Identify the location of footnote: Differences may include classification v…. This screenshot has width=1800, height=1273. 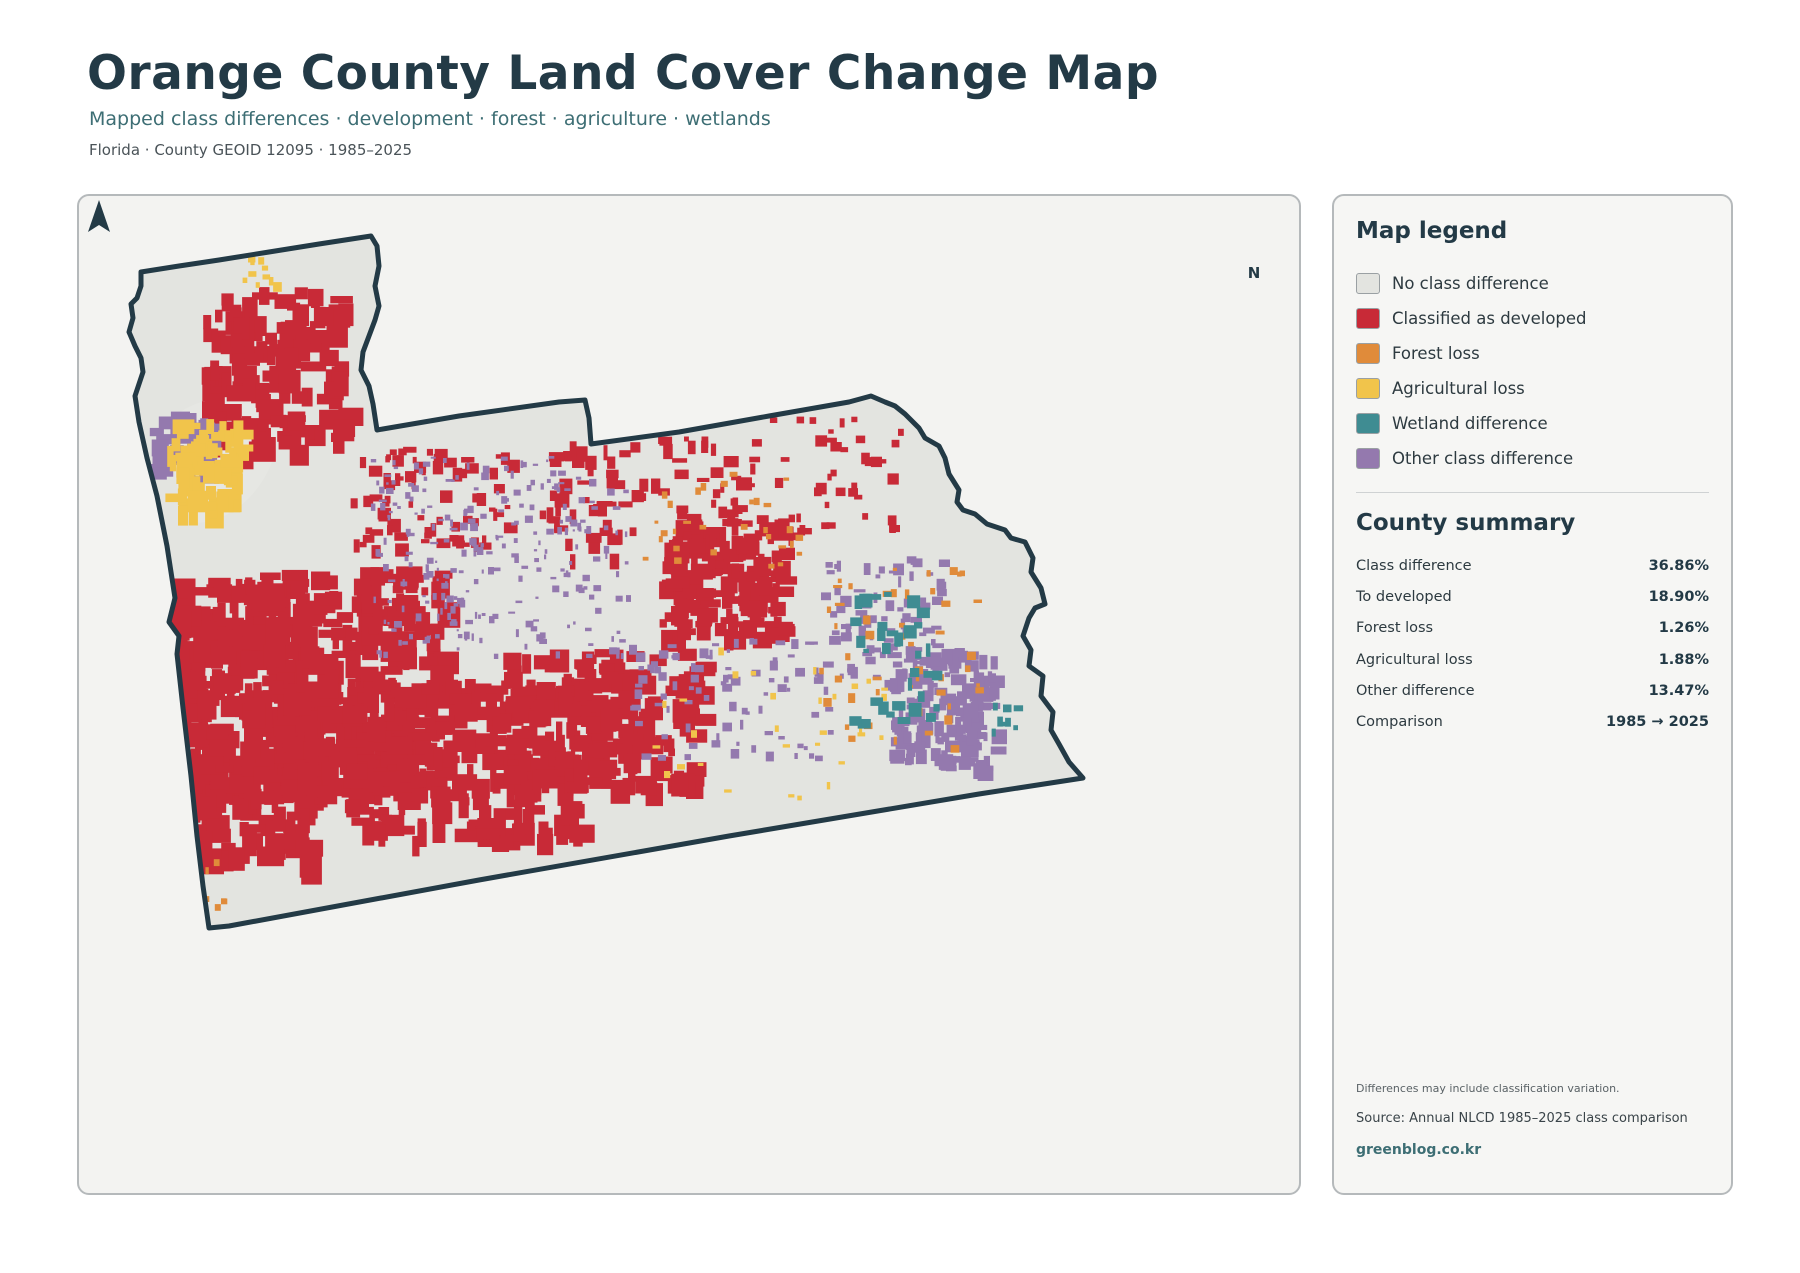
(1488, 1088).